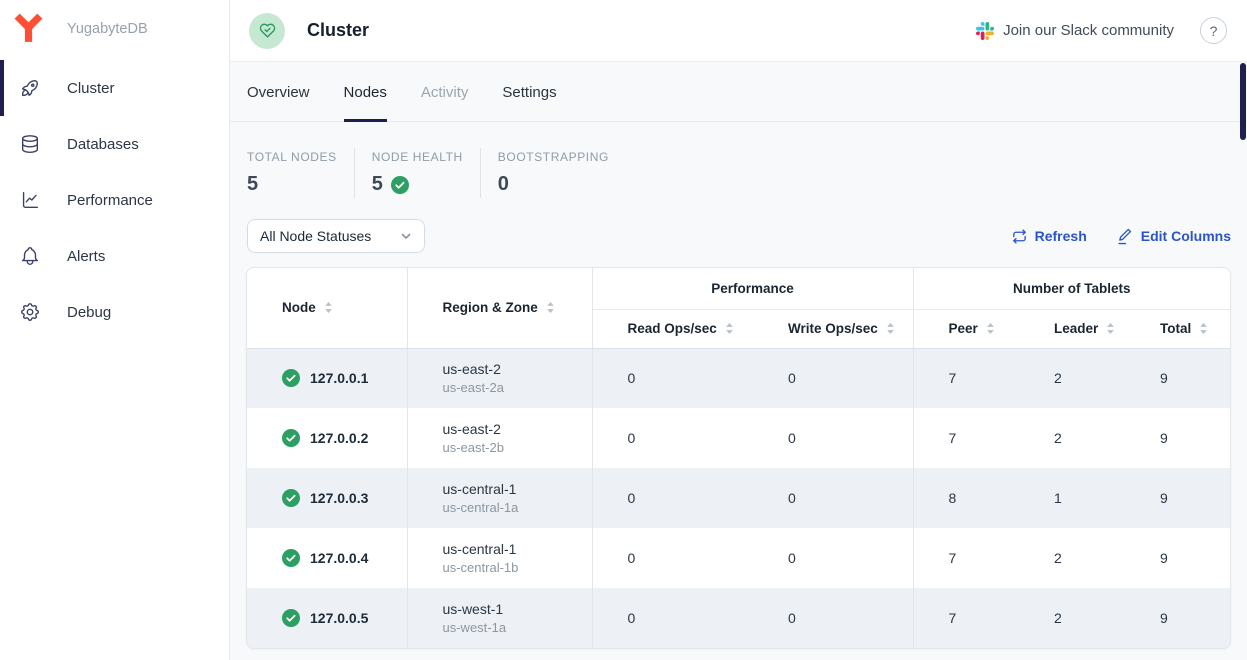 Image resolution: width=1247 pixels, height=660 pixels. I want to click on help-icon: ?, so click(1213, 30).